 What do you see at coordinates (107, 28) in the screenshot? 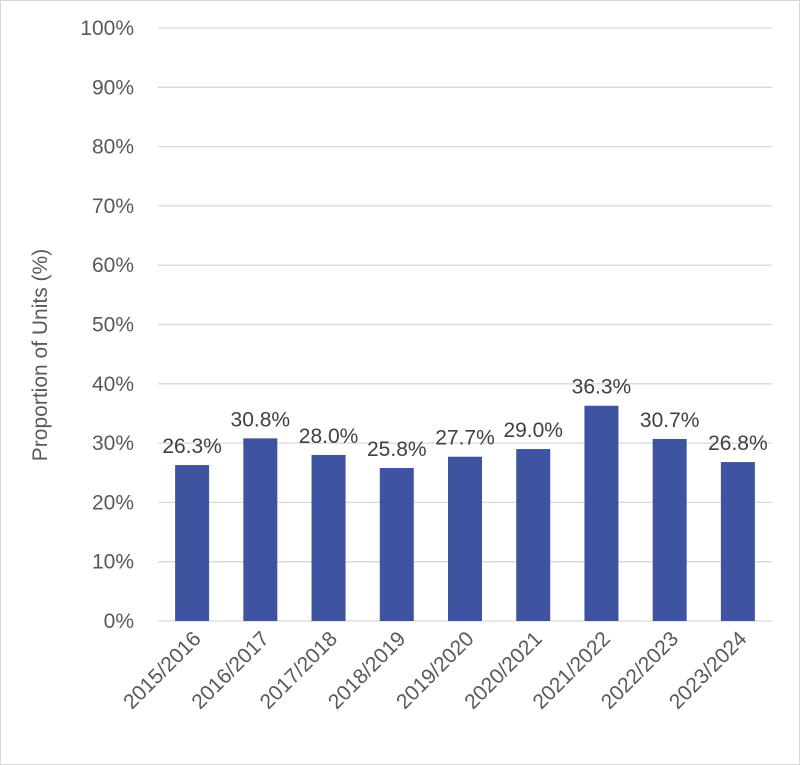
I see `y-tick-label: 100%` at bounding box center [107, 28].